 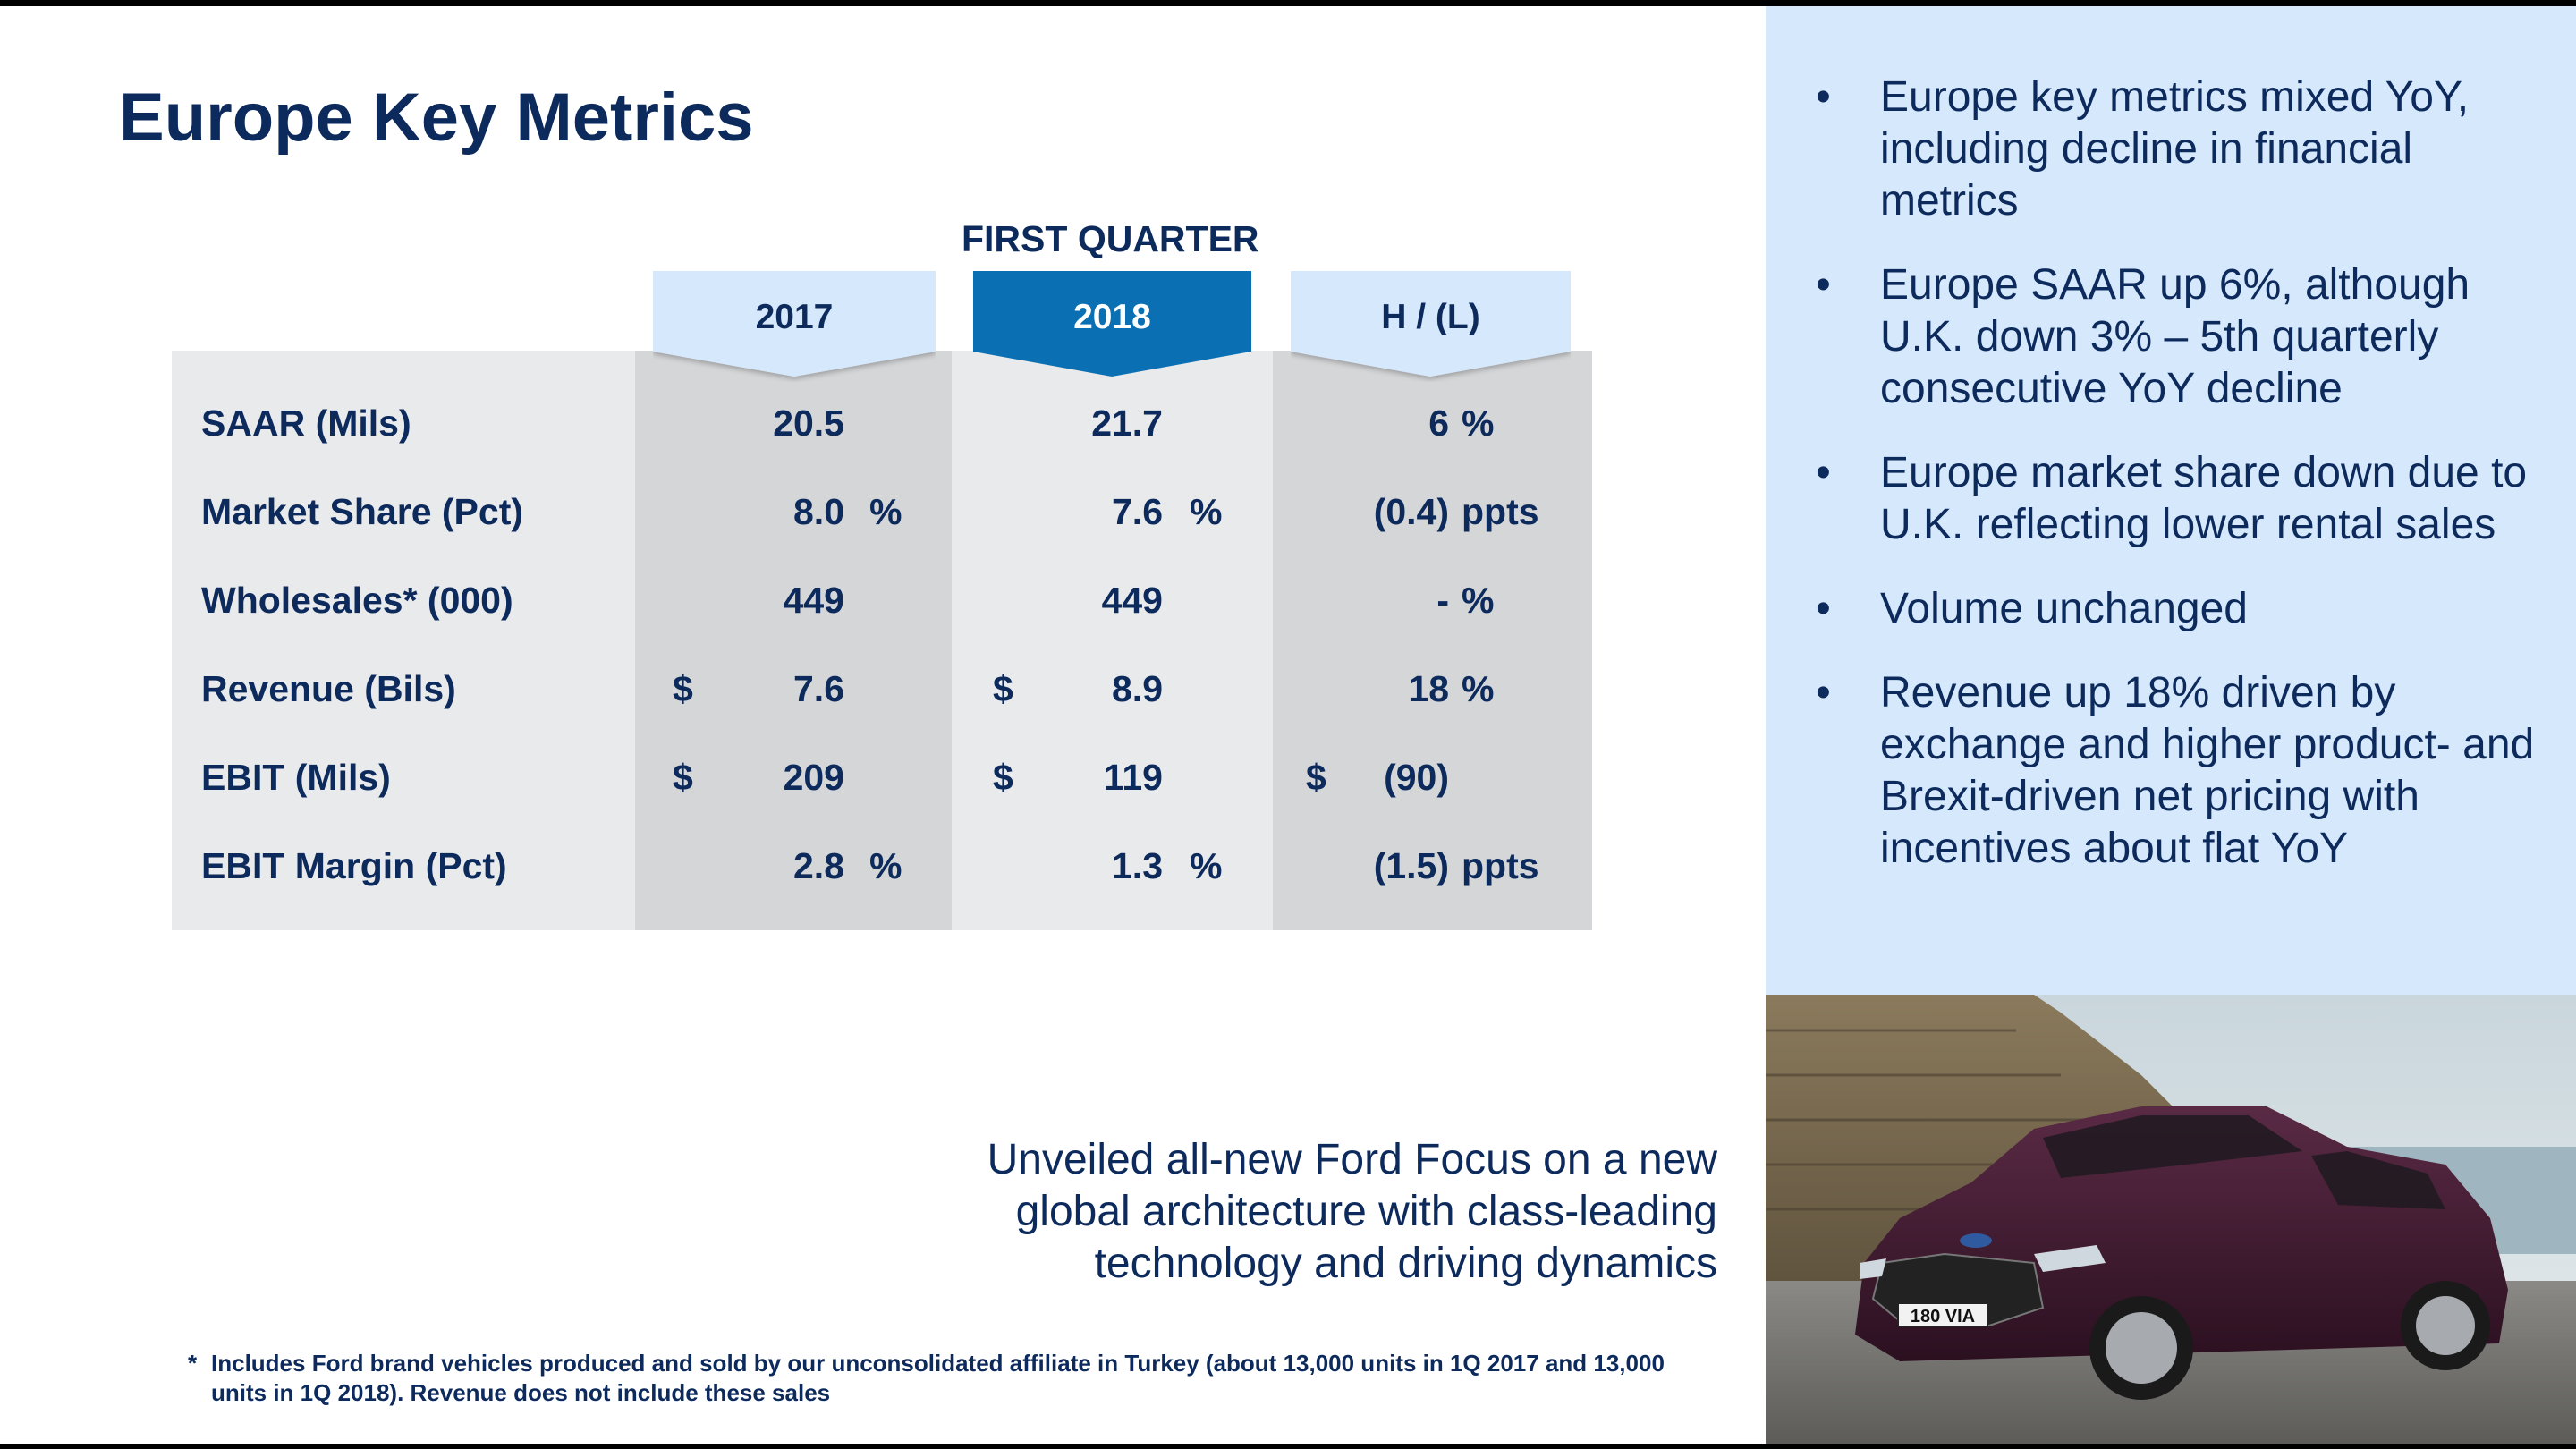 What do you see at coordinates (1411, 511) in the screenshot?
I see `cell-value: (0.4)` at bounding box center [1411, 511].